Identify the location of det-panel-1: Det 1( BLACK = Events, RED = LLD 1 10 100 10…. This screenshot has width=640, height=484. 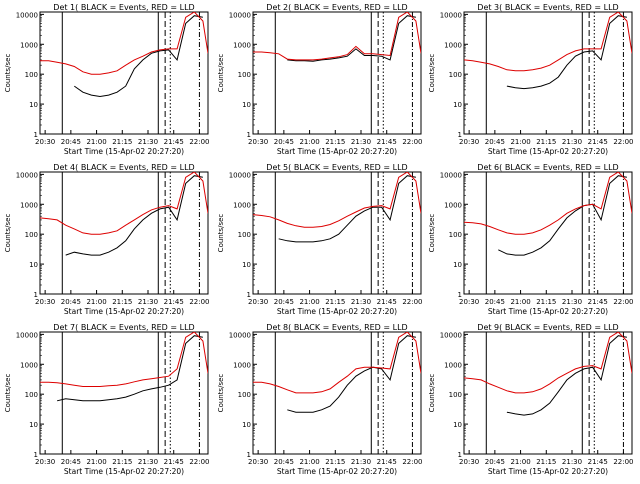
(107, 79).